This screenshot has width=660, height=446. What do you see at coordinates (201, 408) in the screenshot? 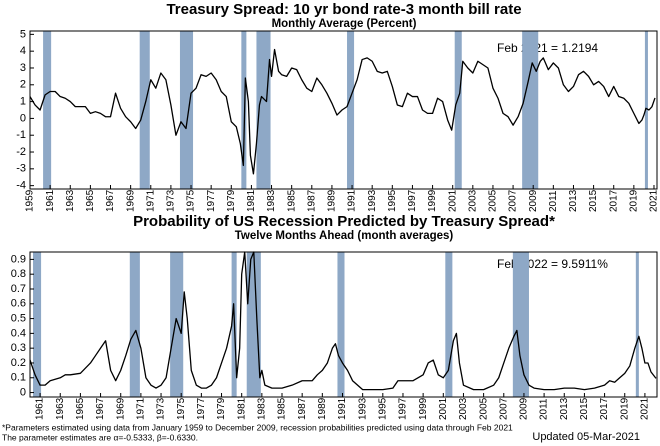
I see `x-tick-label: 1977` at bounding box center [201, 408].